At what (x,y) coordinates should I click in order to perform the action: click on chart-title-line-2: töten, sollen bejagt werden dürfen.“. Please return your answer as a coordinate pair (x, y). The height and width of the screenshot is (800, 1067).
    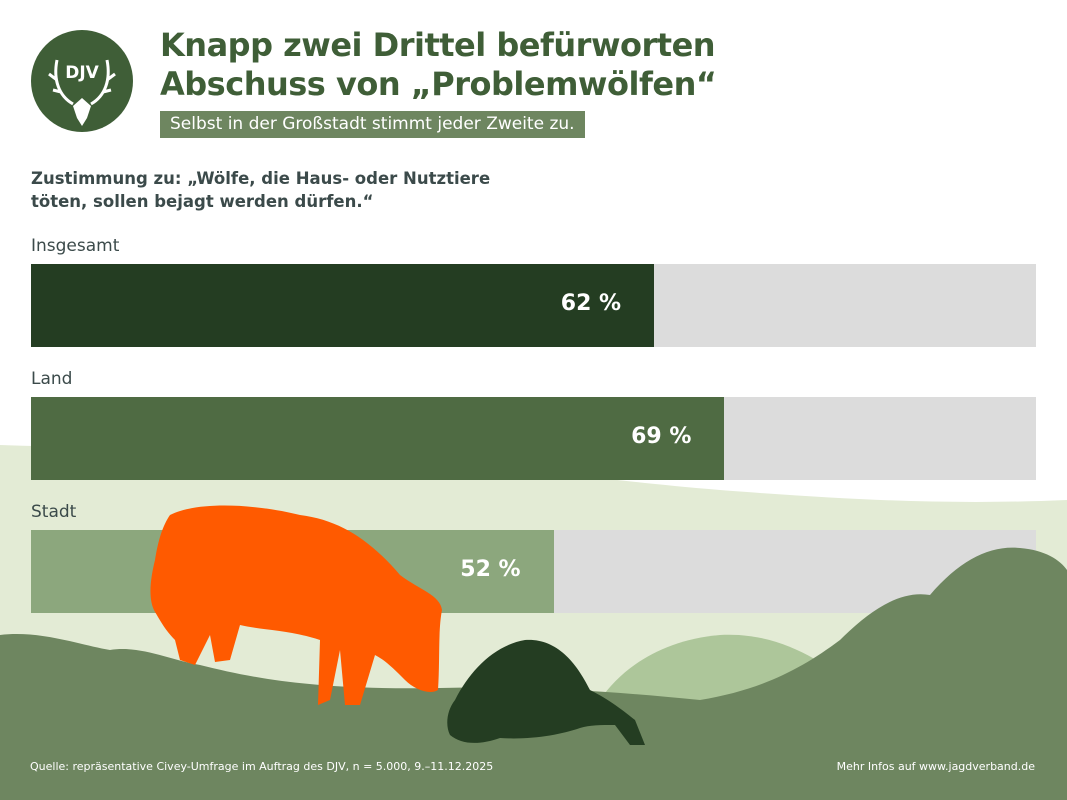
    Looking at the image, I should click on (202, 201).